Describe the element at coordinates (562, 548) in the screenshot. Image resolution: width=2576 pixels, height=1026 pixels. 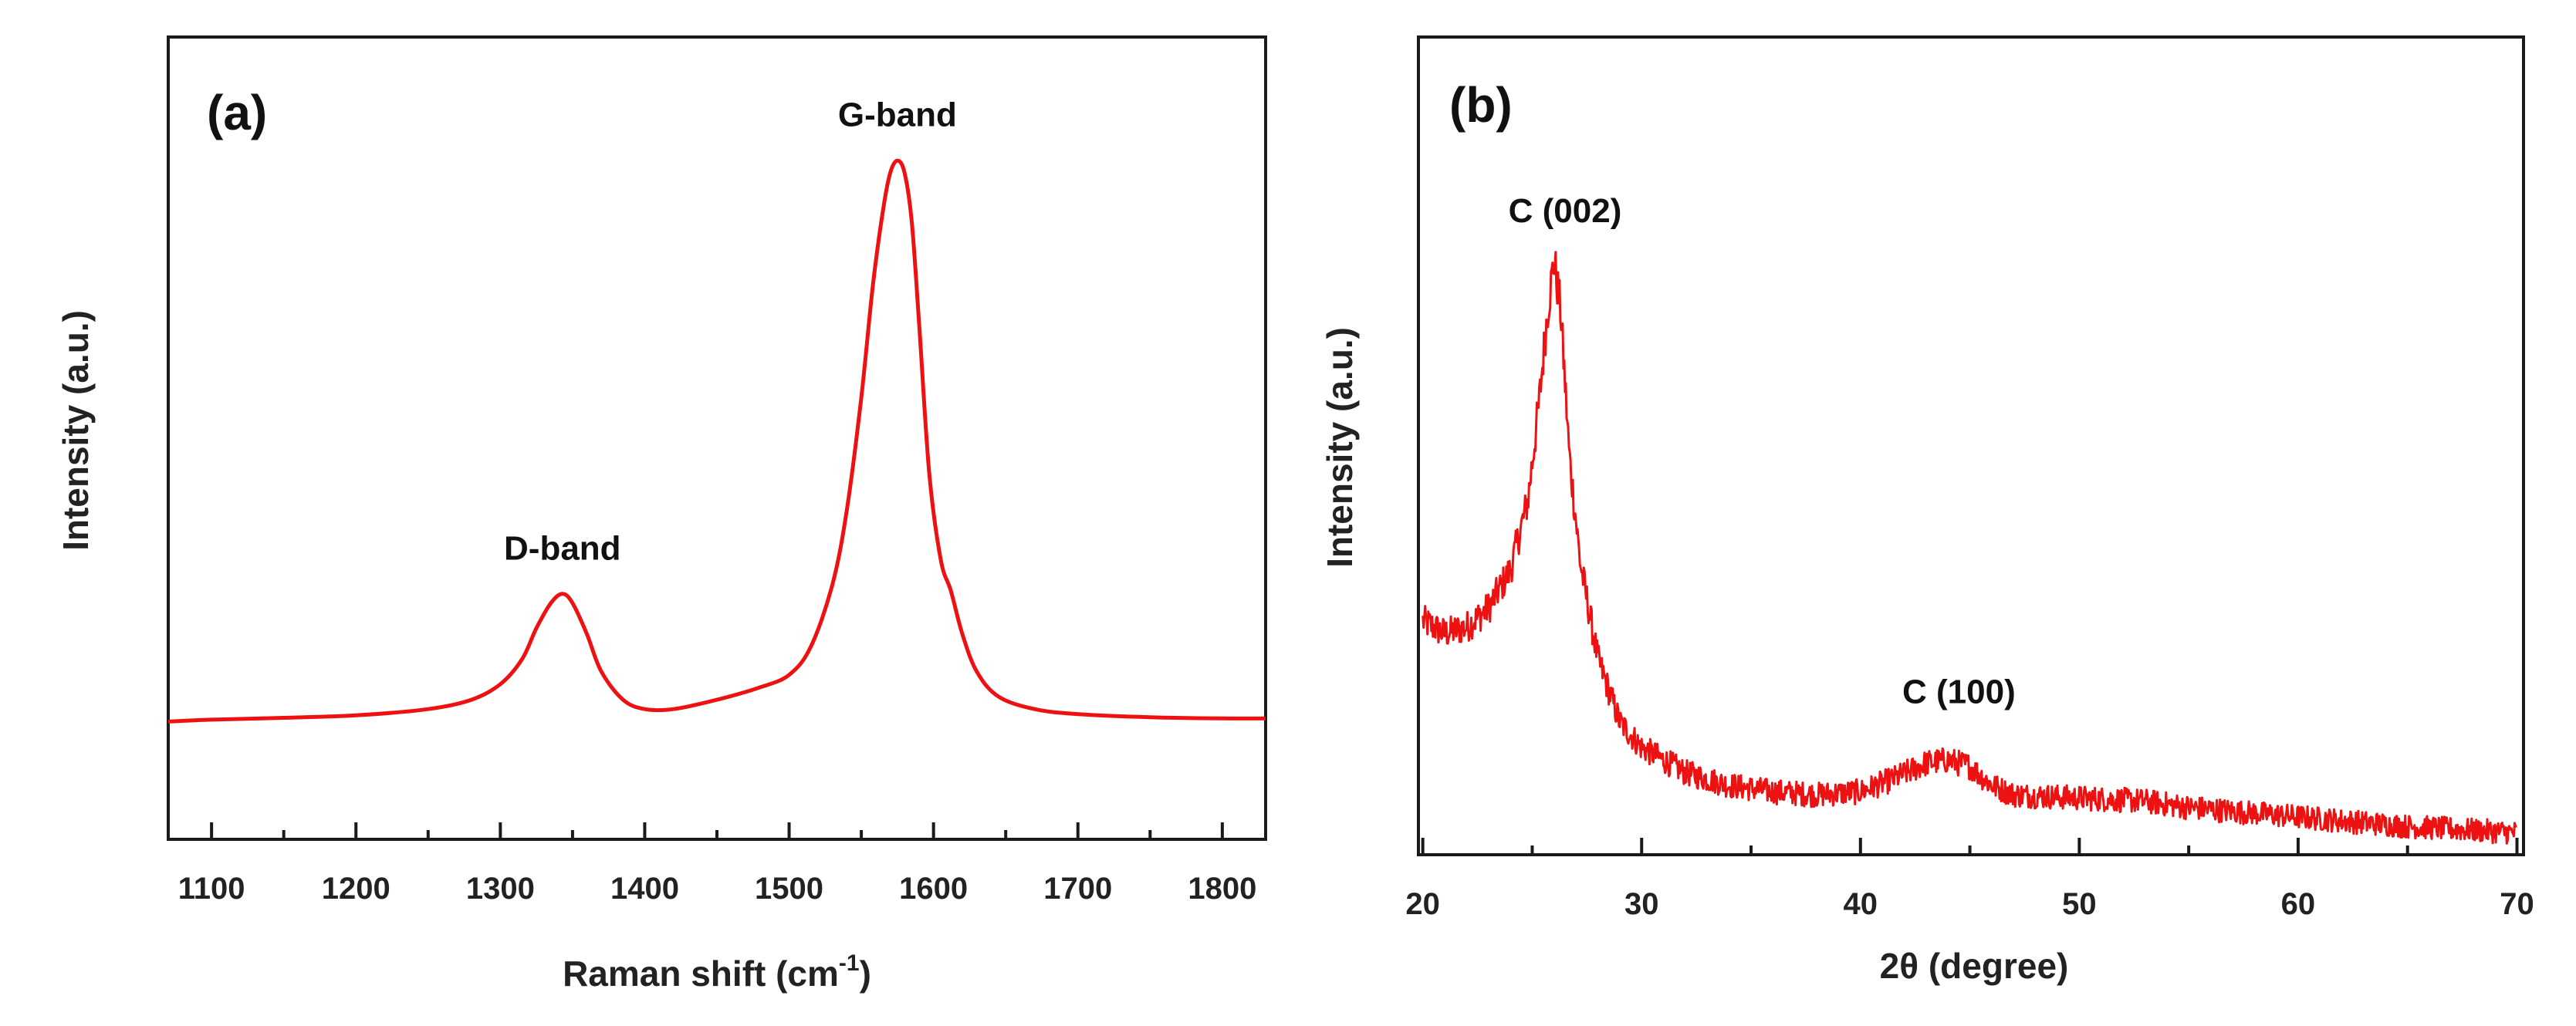
I see `peak-annotation: D-band` at that location.